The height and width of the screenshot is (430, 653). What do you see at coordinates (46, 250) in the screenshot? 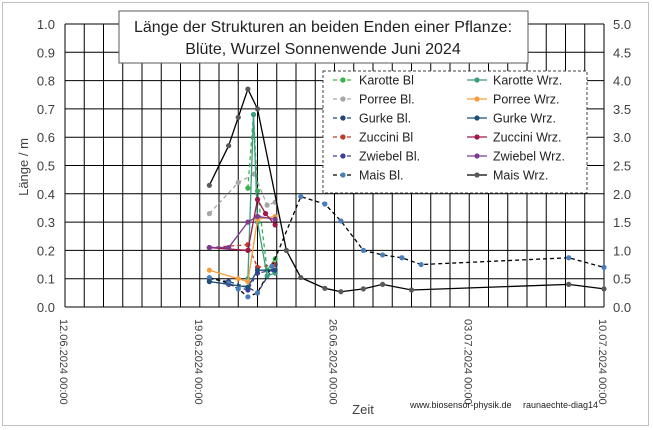
I see `y-tick-label: 0.2` at bounding box center [46, 250].